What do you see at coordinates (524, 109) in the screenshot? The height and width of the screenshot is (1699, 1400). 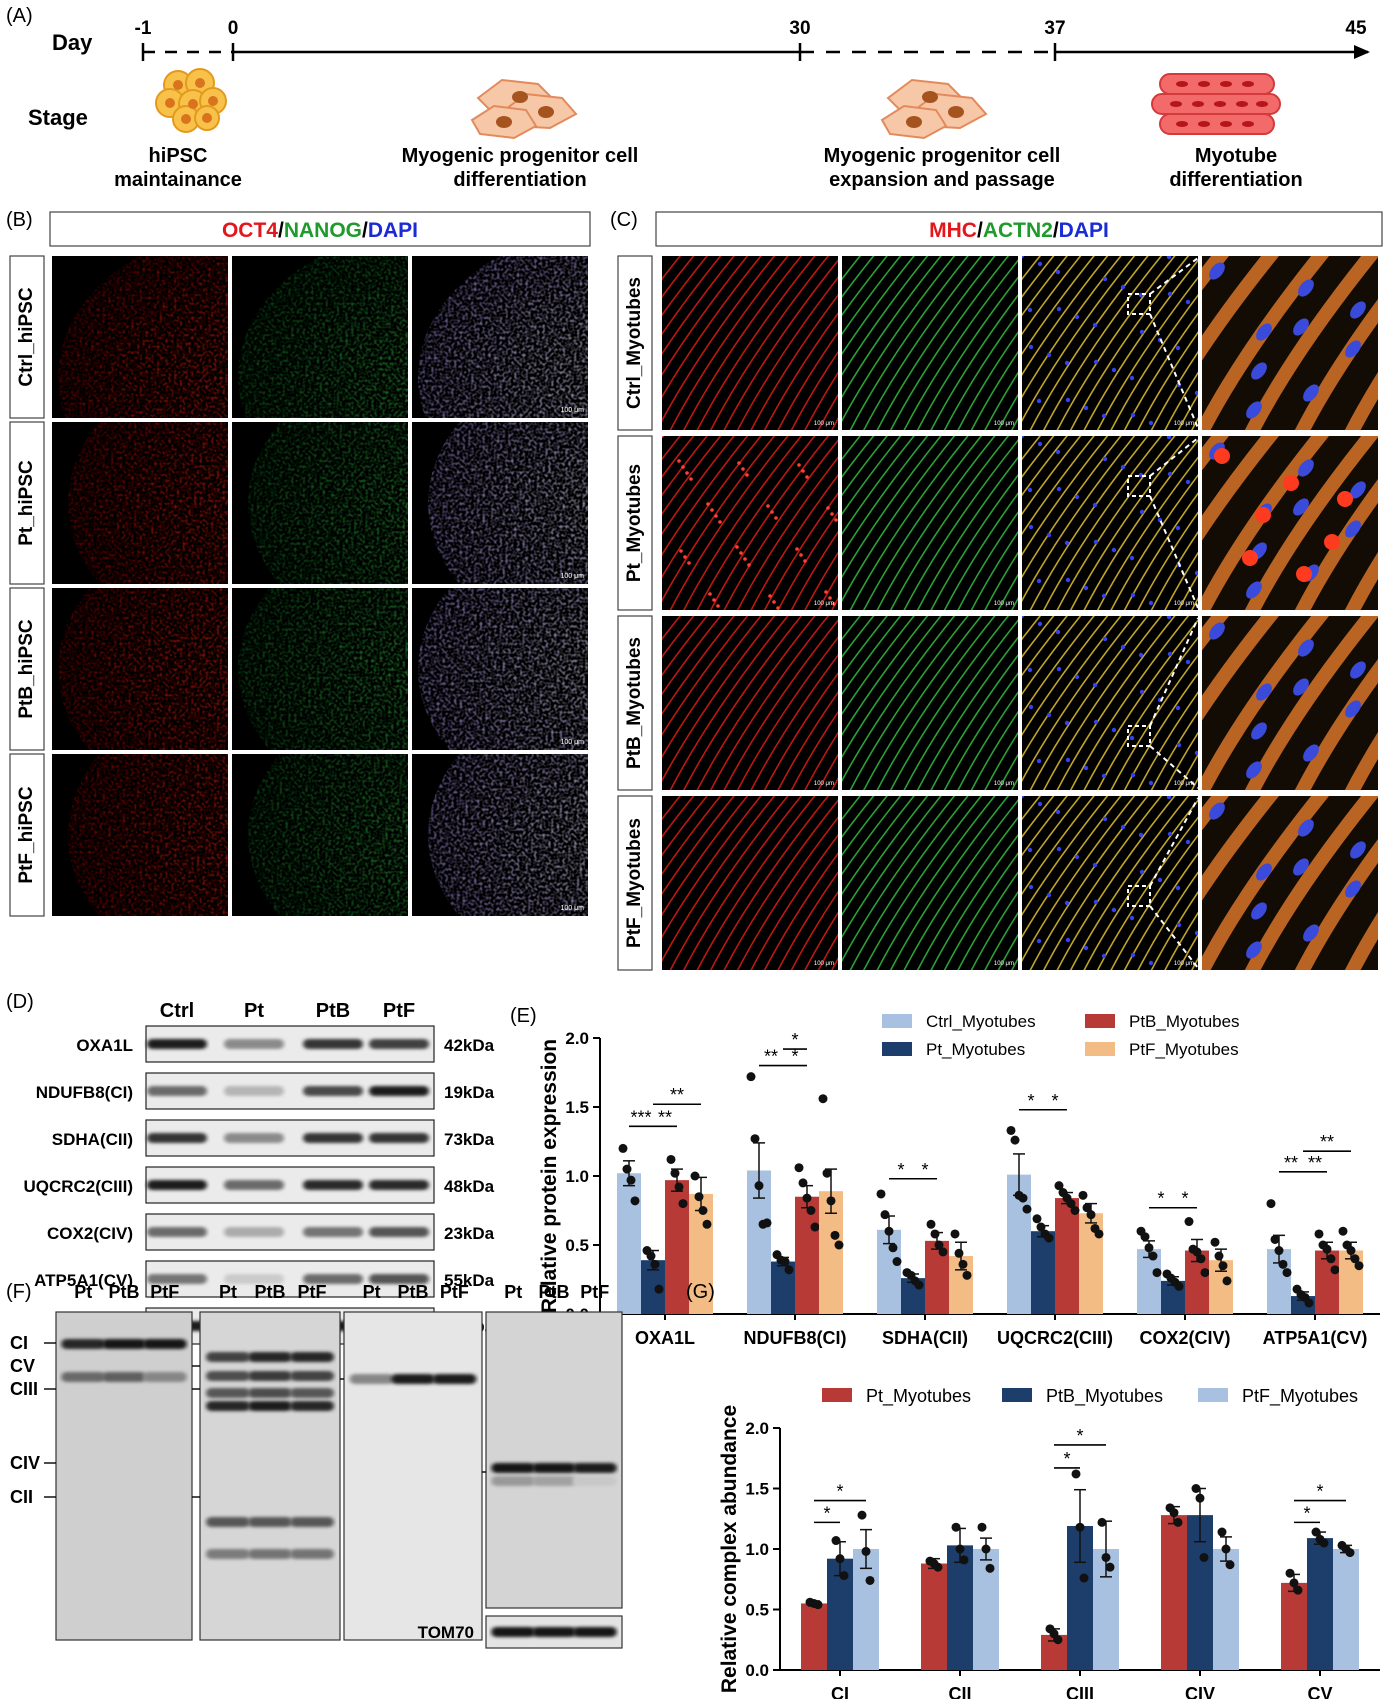 I see `progenitor-cells-icon` at bounding box center [524, 109].